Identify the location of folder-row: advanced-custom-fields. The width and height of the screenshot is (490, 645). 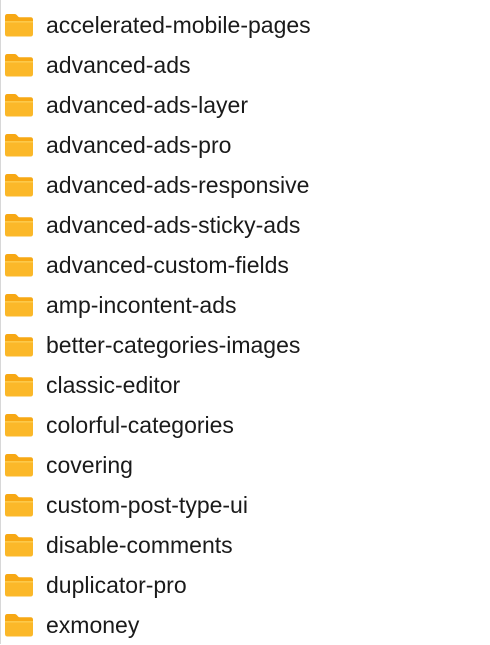
(244, 265).